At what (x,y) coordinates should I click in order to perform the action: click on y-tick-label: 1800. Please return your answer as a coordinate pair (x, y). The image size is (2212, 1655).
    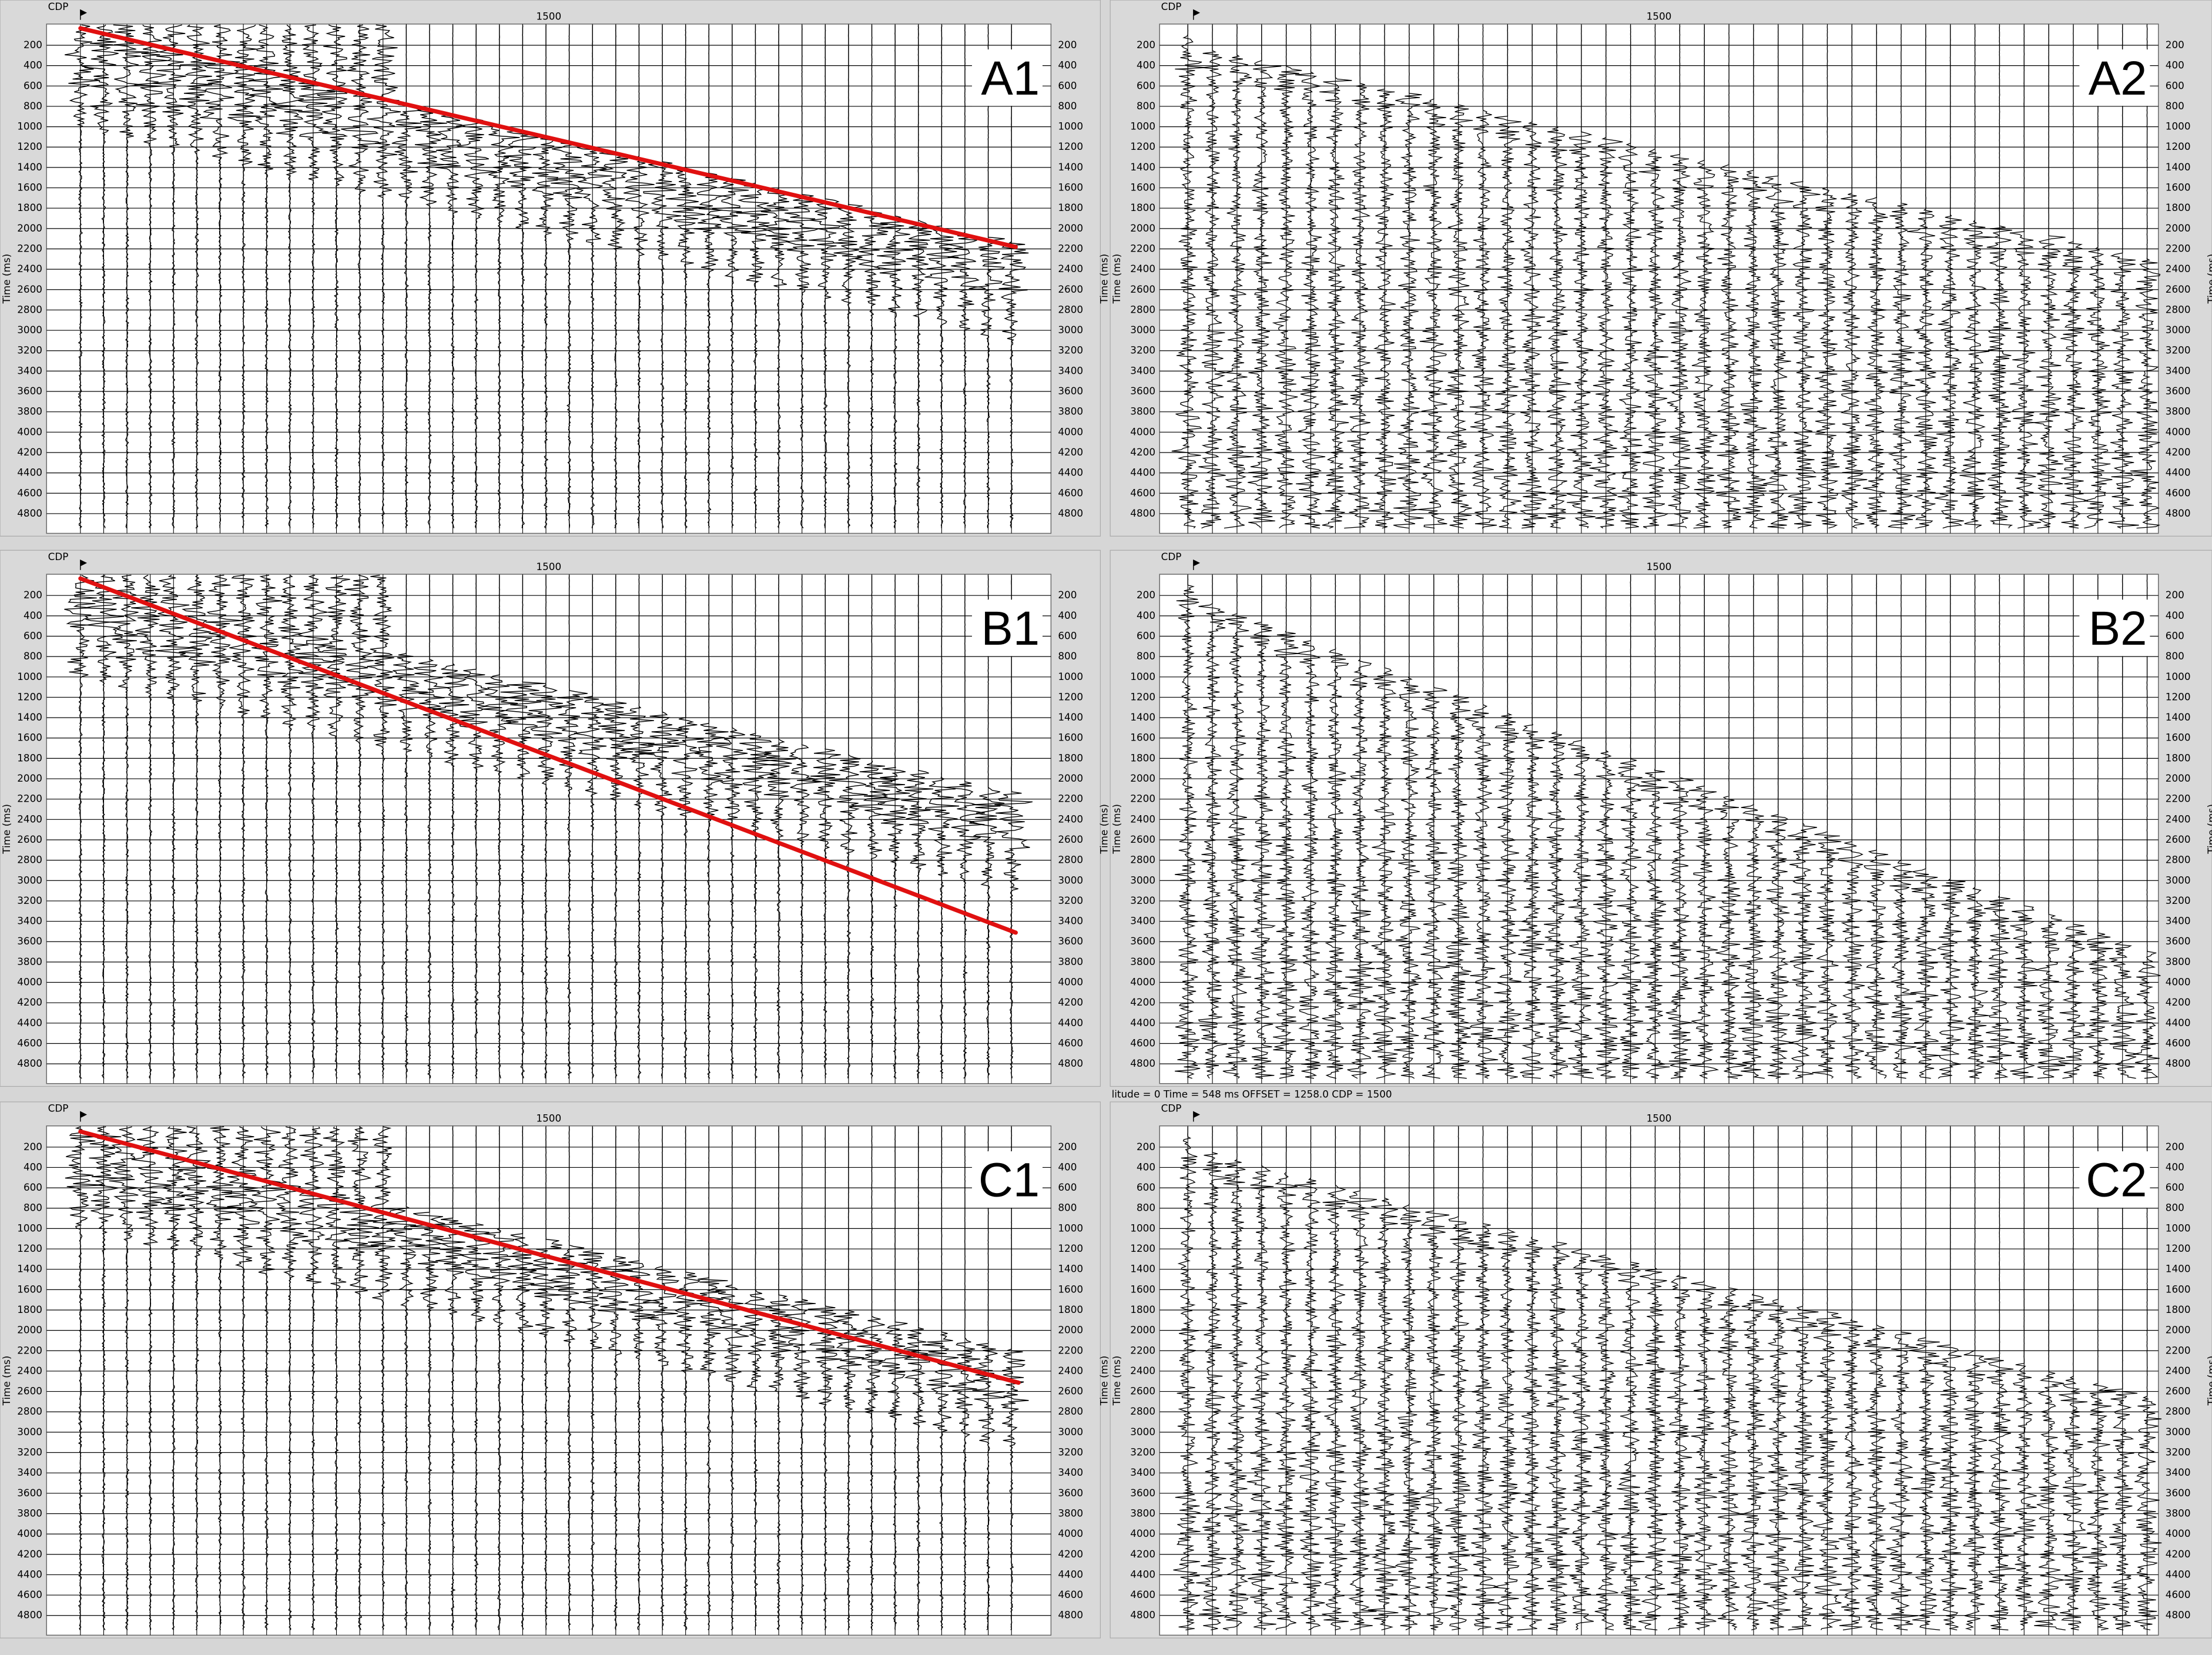
    Looking at the image, I should click on (2178, 1310).